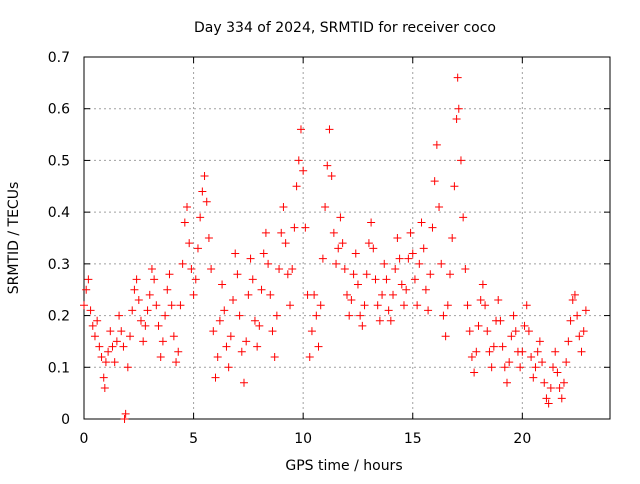 The width and height of the screenshot is (640, 484). What do you see at coordinates (59, 213) in the screenshot?
I see `y-tick-label: 0.4` at bounding box center [59, 213].